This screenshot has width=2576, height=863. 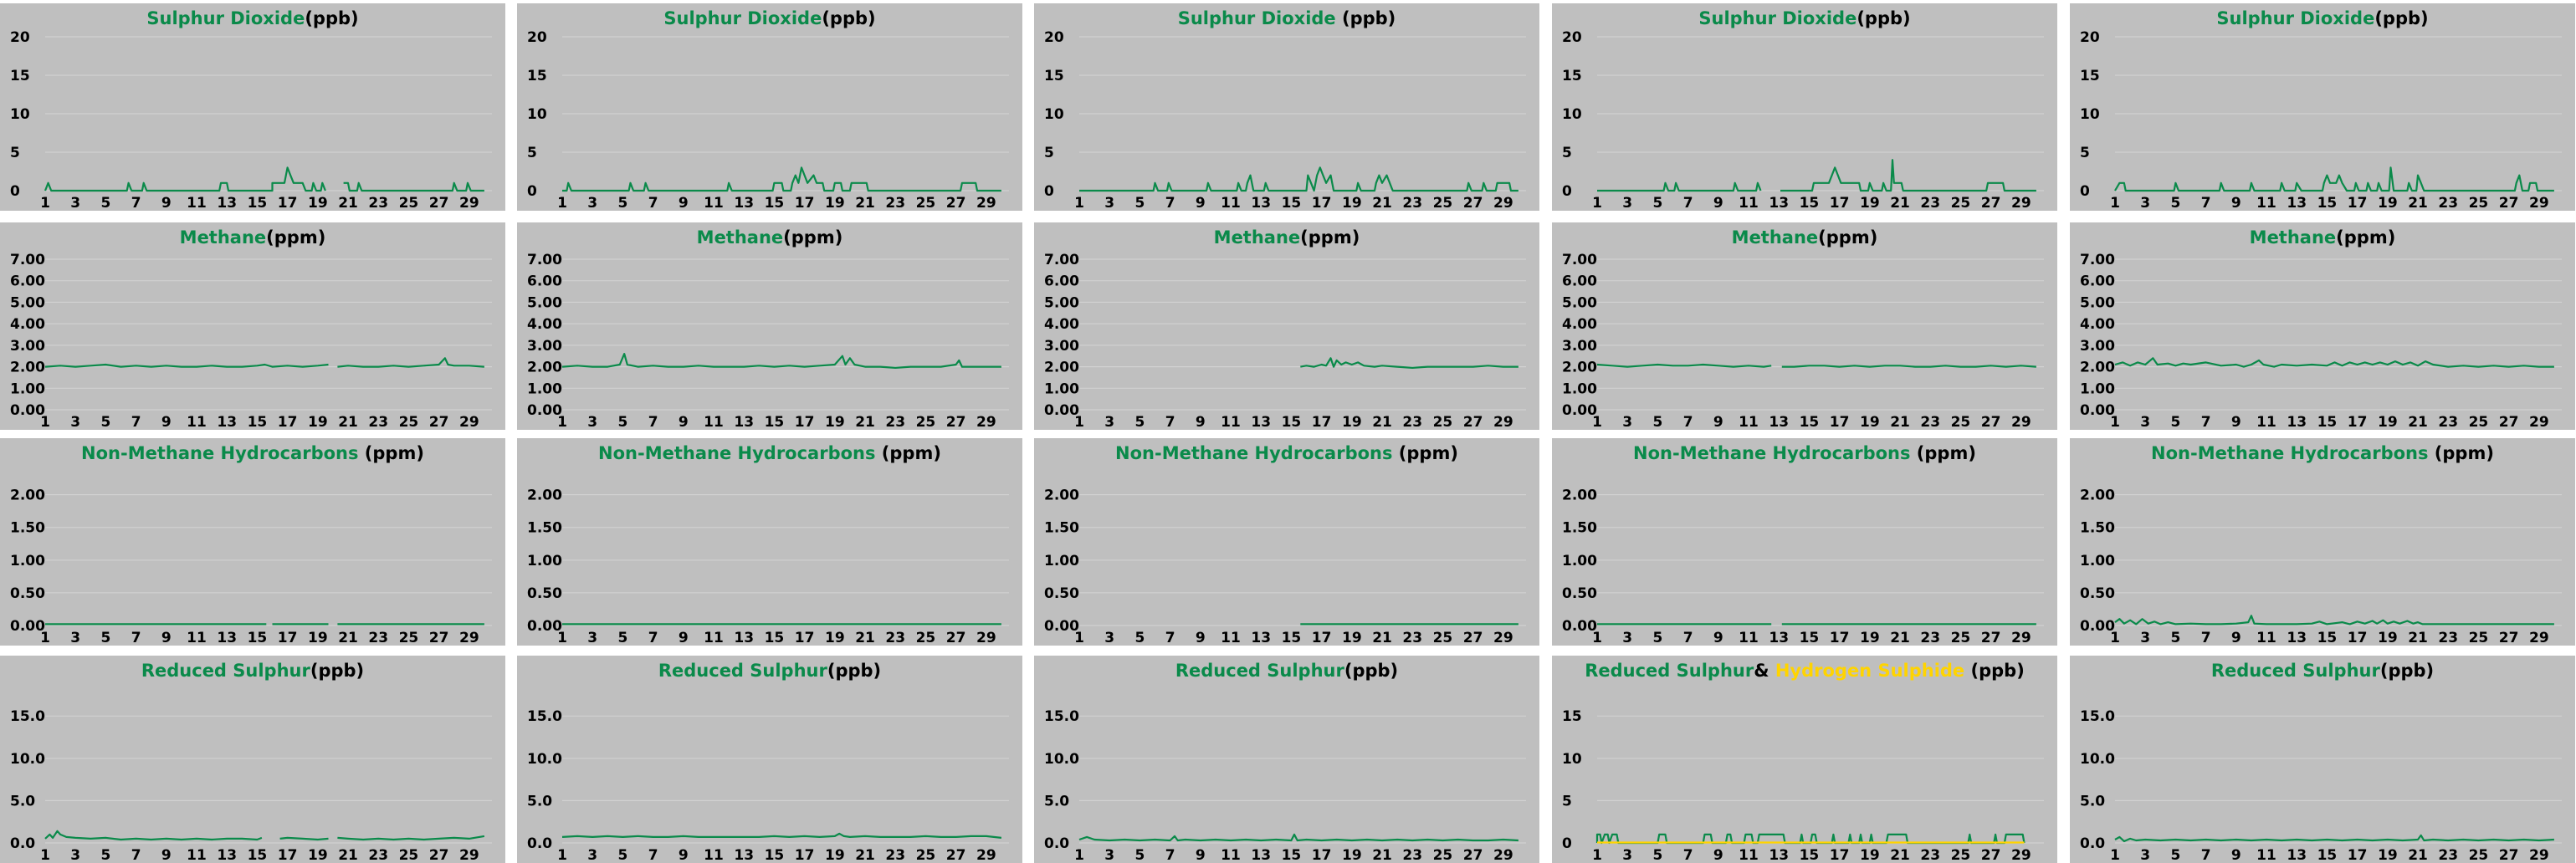 What do you see at coordinates (2296, 18) in the screenshot?
I see `chart-title-part: Sulphur Dioxide` at bounding box center [2296, 18].